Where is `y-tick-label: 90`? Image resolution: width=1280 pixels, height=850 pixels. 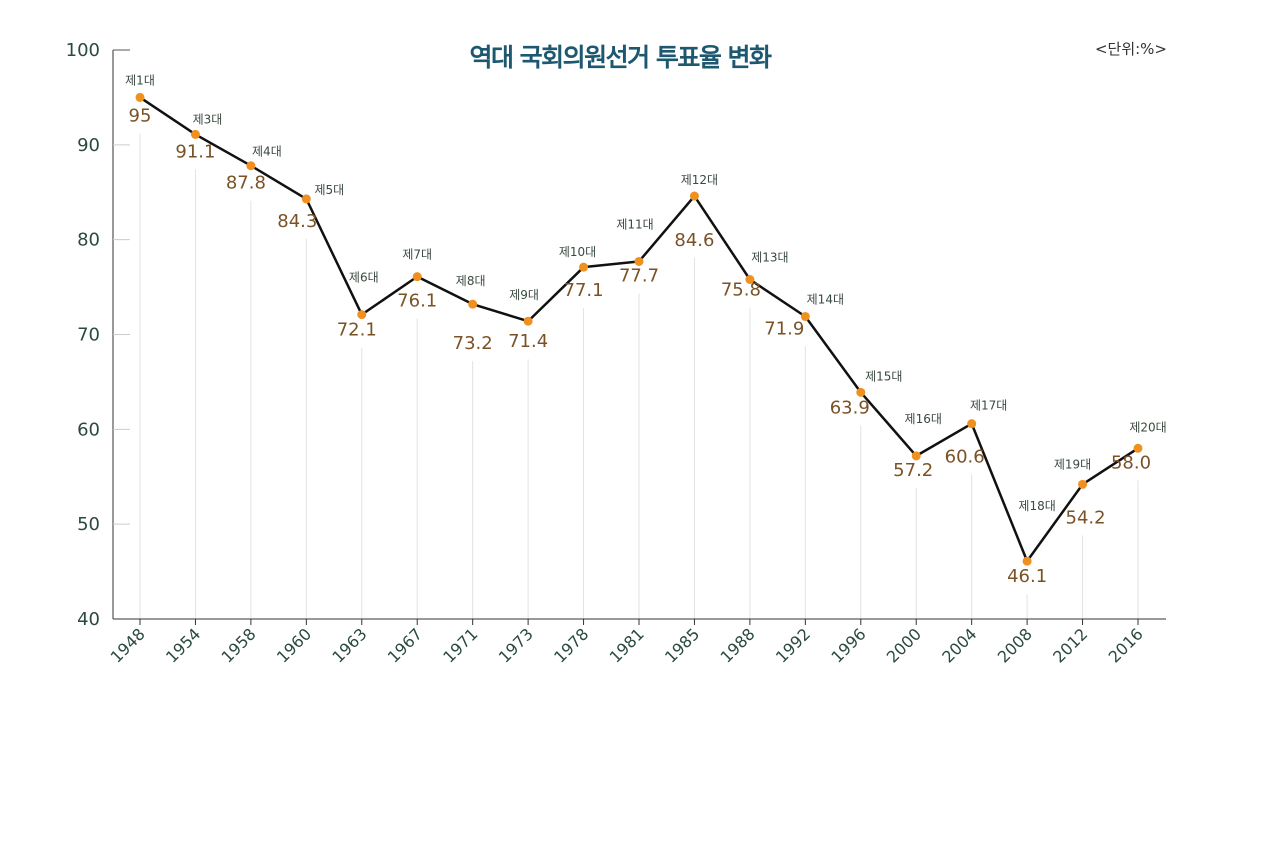 y-tick-label: 90 is located at coordinates (88, 145).